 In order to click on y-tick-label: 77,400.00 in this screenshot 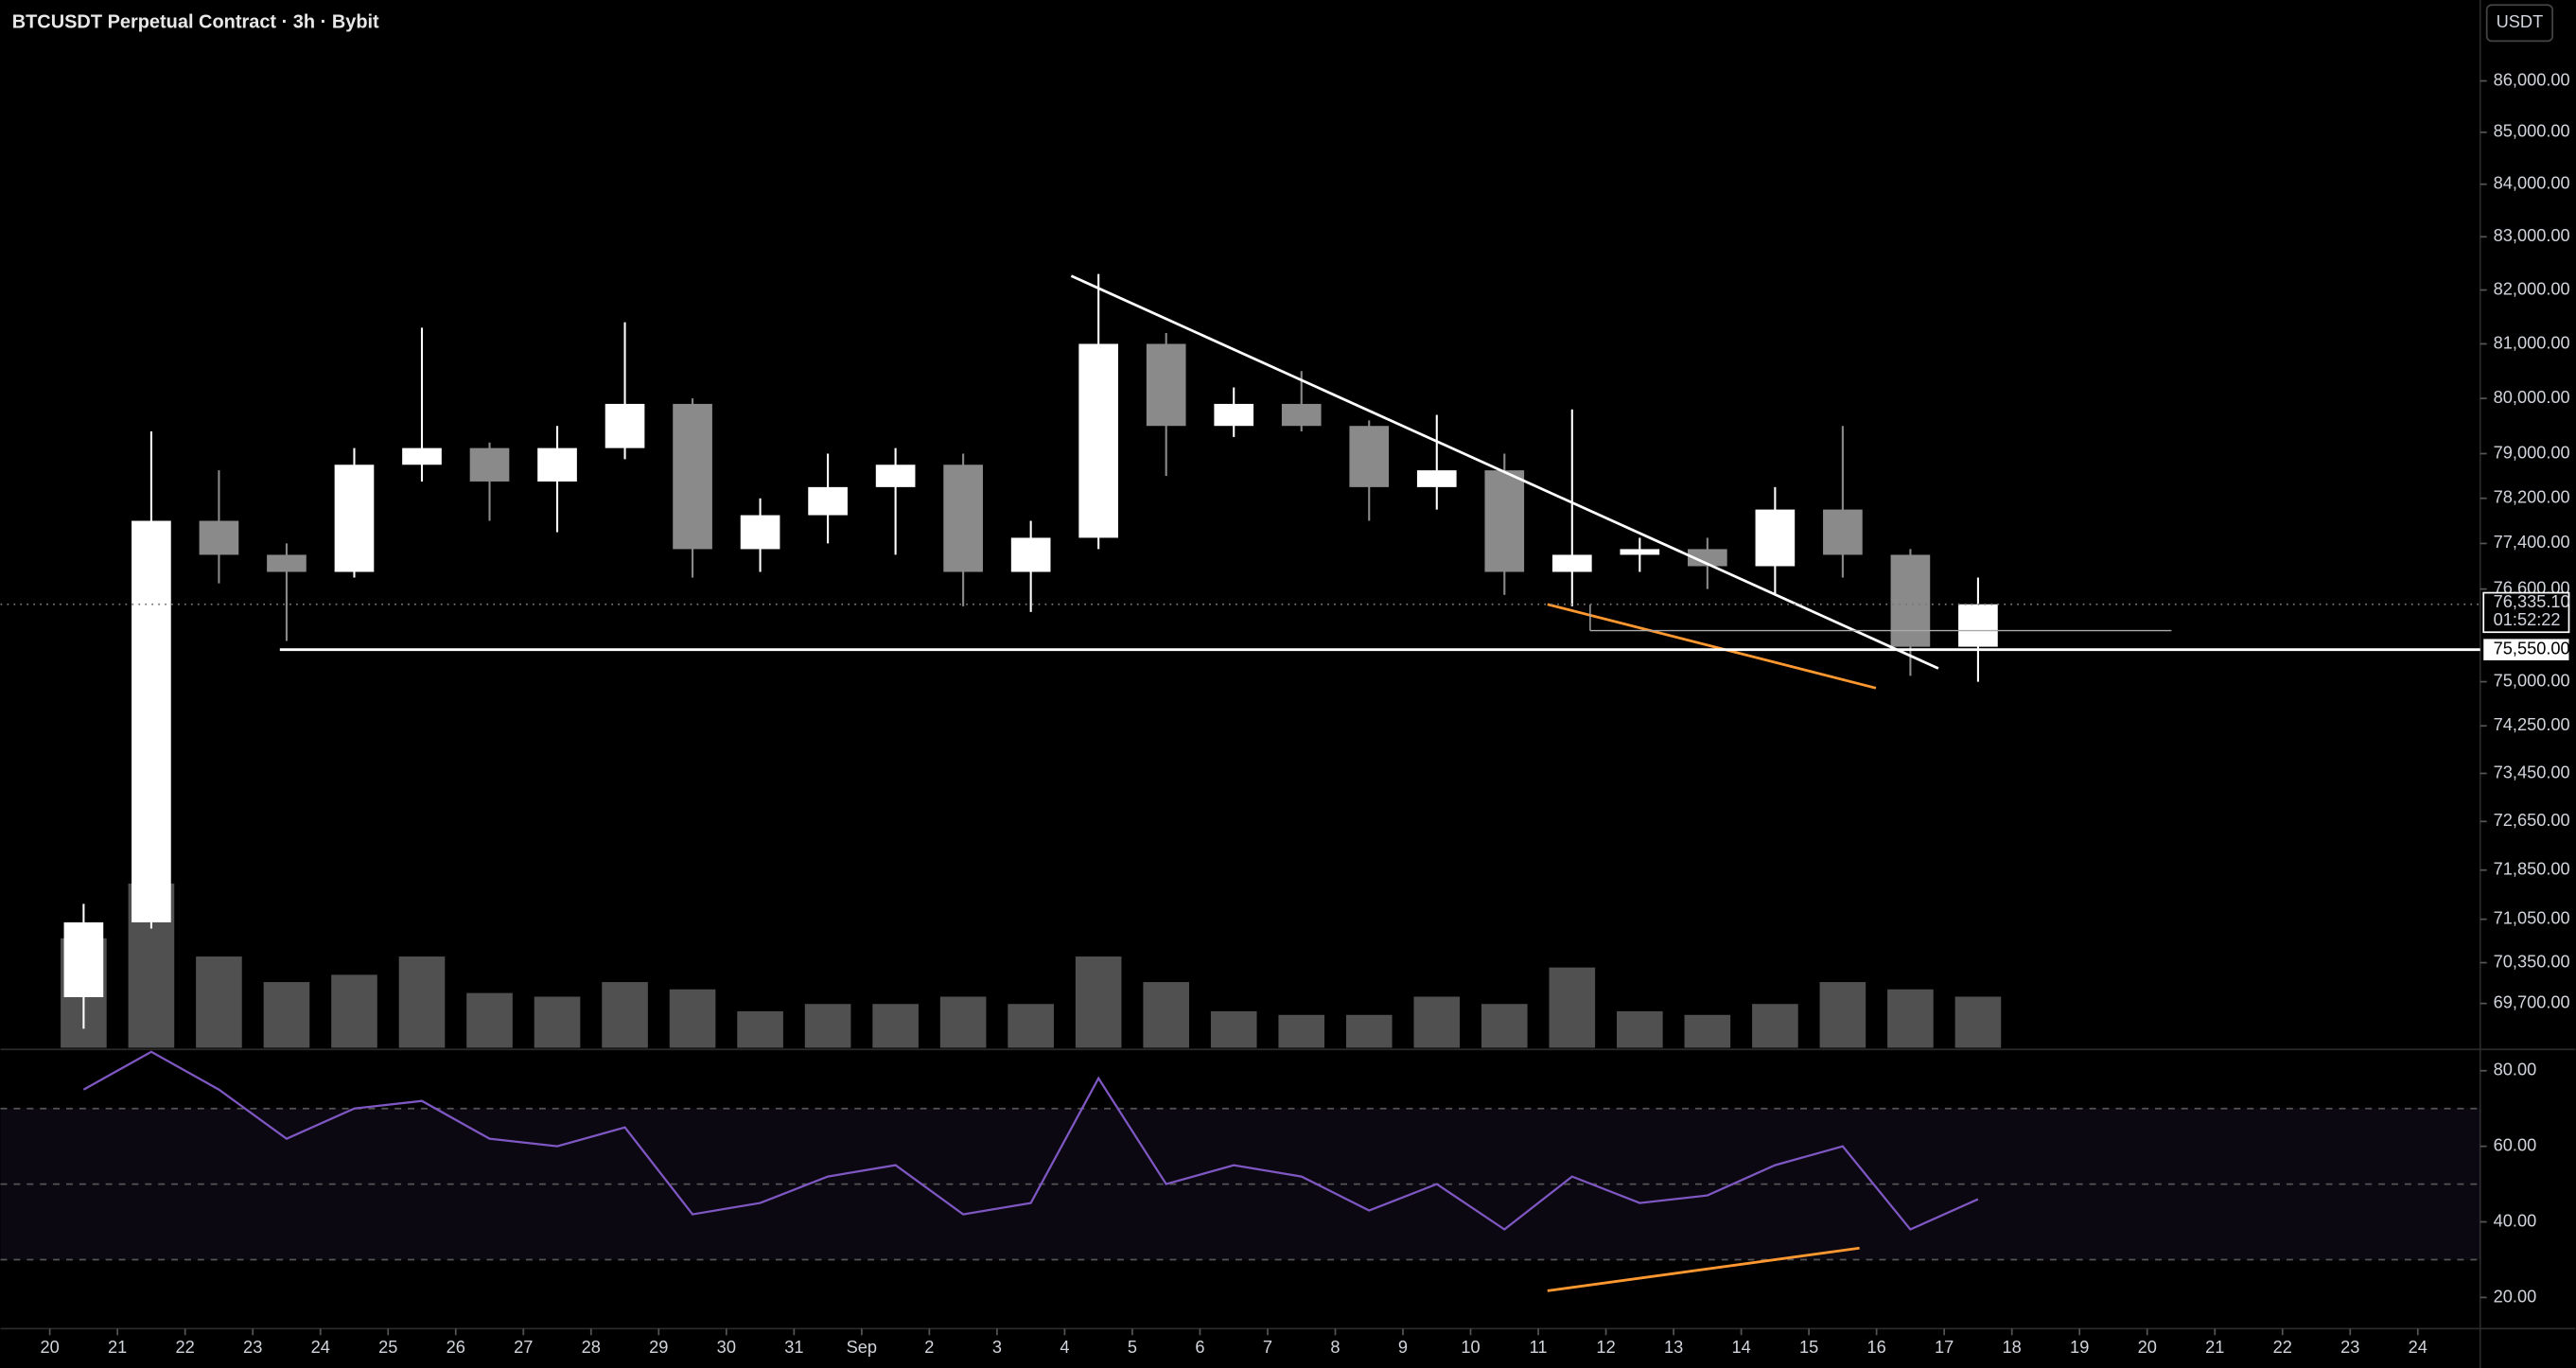, I will do `click(2532, 543)`.